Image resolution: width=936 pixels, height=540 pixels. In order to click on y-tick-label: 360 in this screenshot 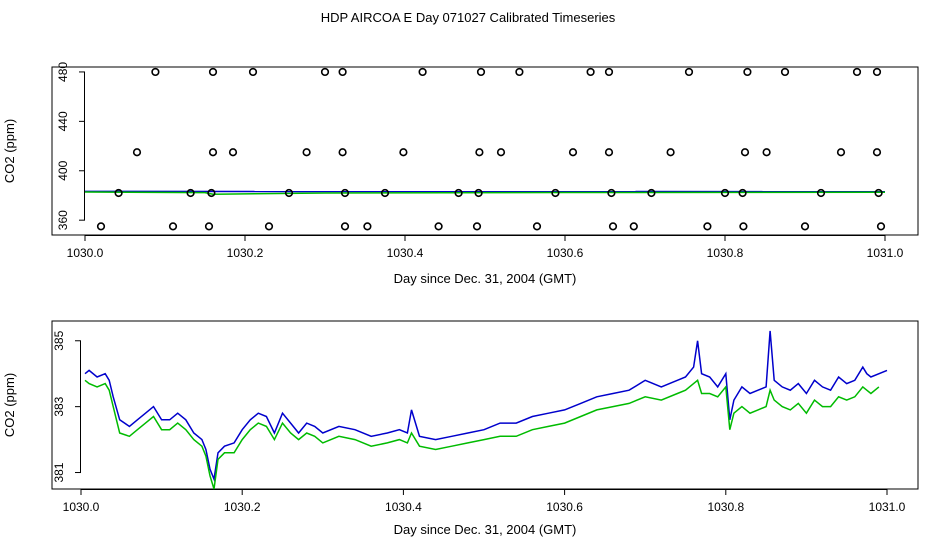, I will do `click(63, 220)`.